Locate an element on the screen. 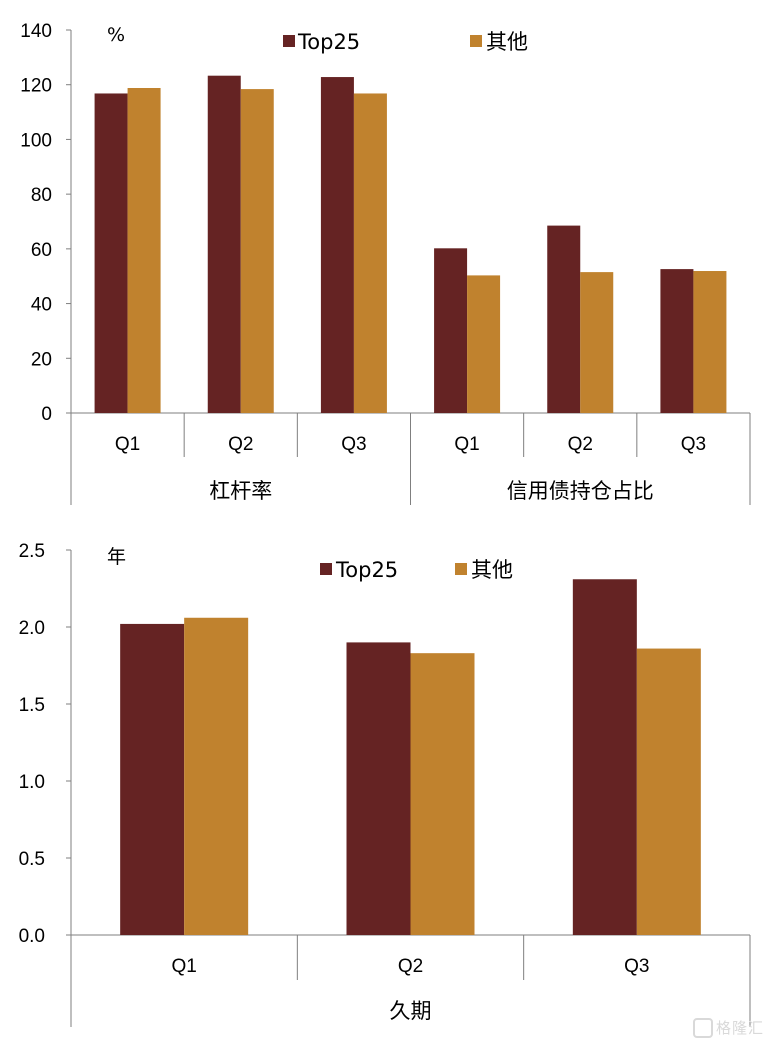  y-tick-label: 2.5 is located at coordinates (32, 551).